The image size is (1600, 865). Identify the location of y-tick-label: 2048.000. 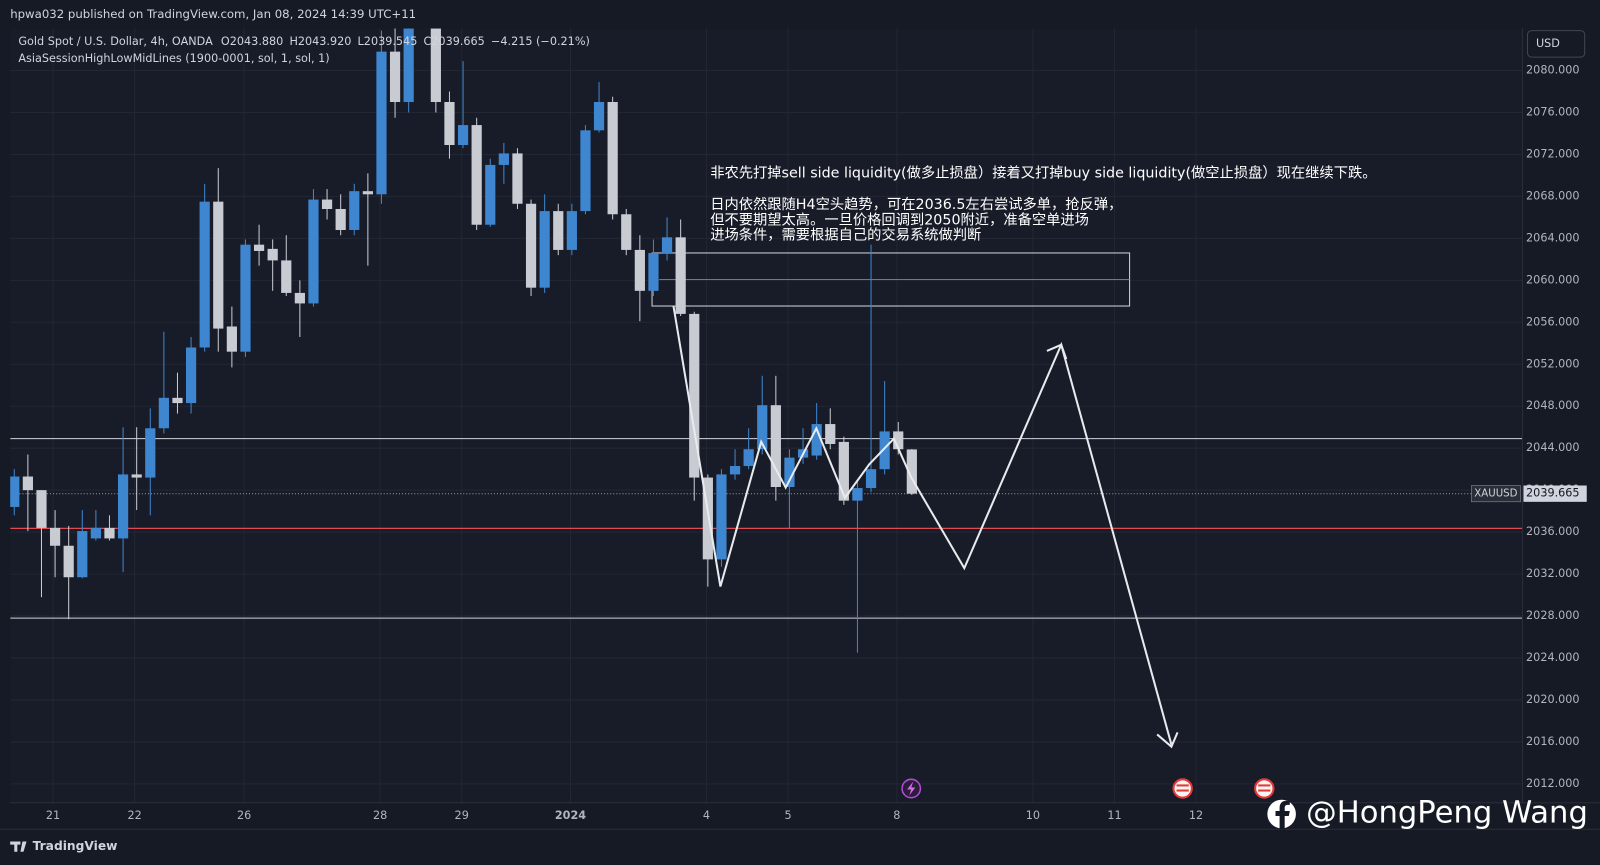
(1553, 405).